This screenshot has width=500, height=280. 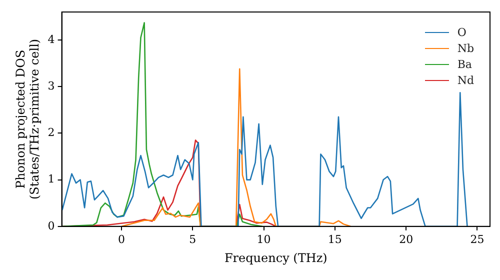 I want to click on x-tick-label: 5, so click(x=192, y=239).